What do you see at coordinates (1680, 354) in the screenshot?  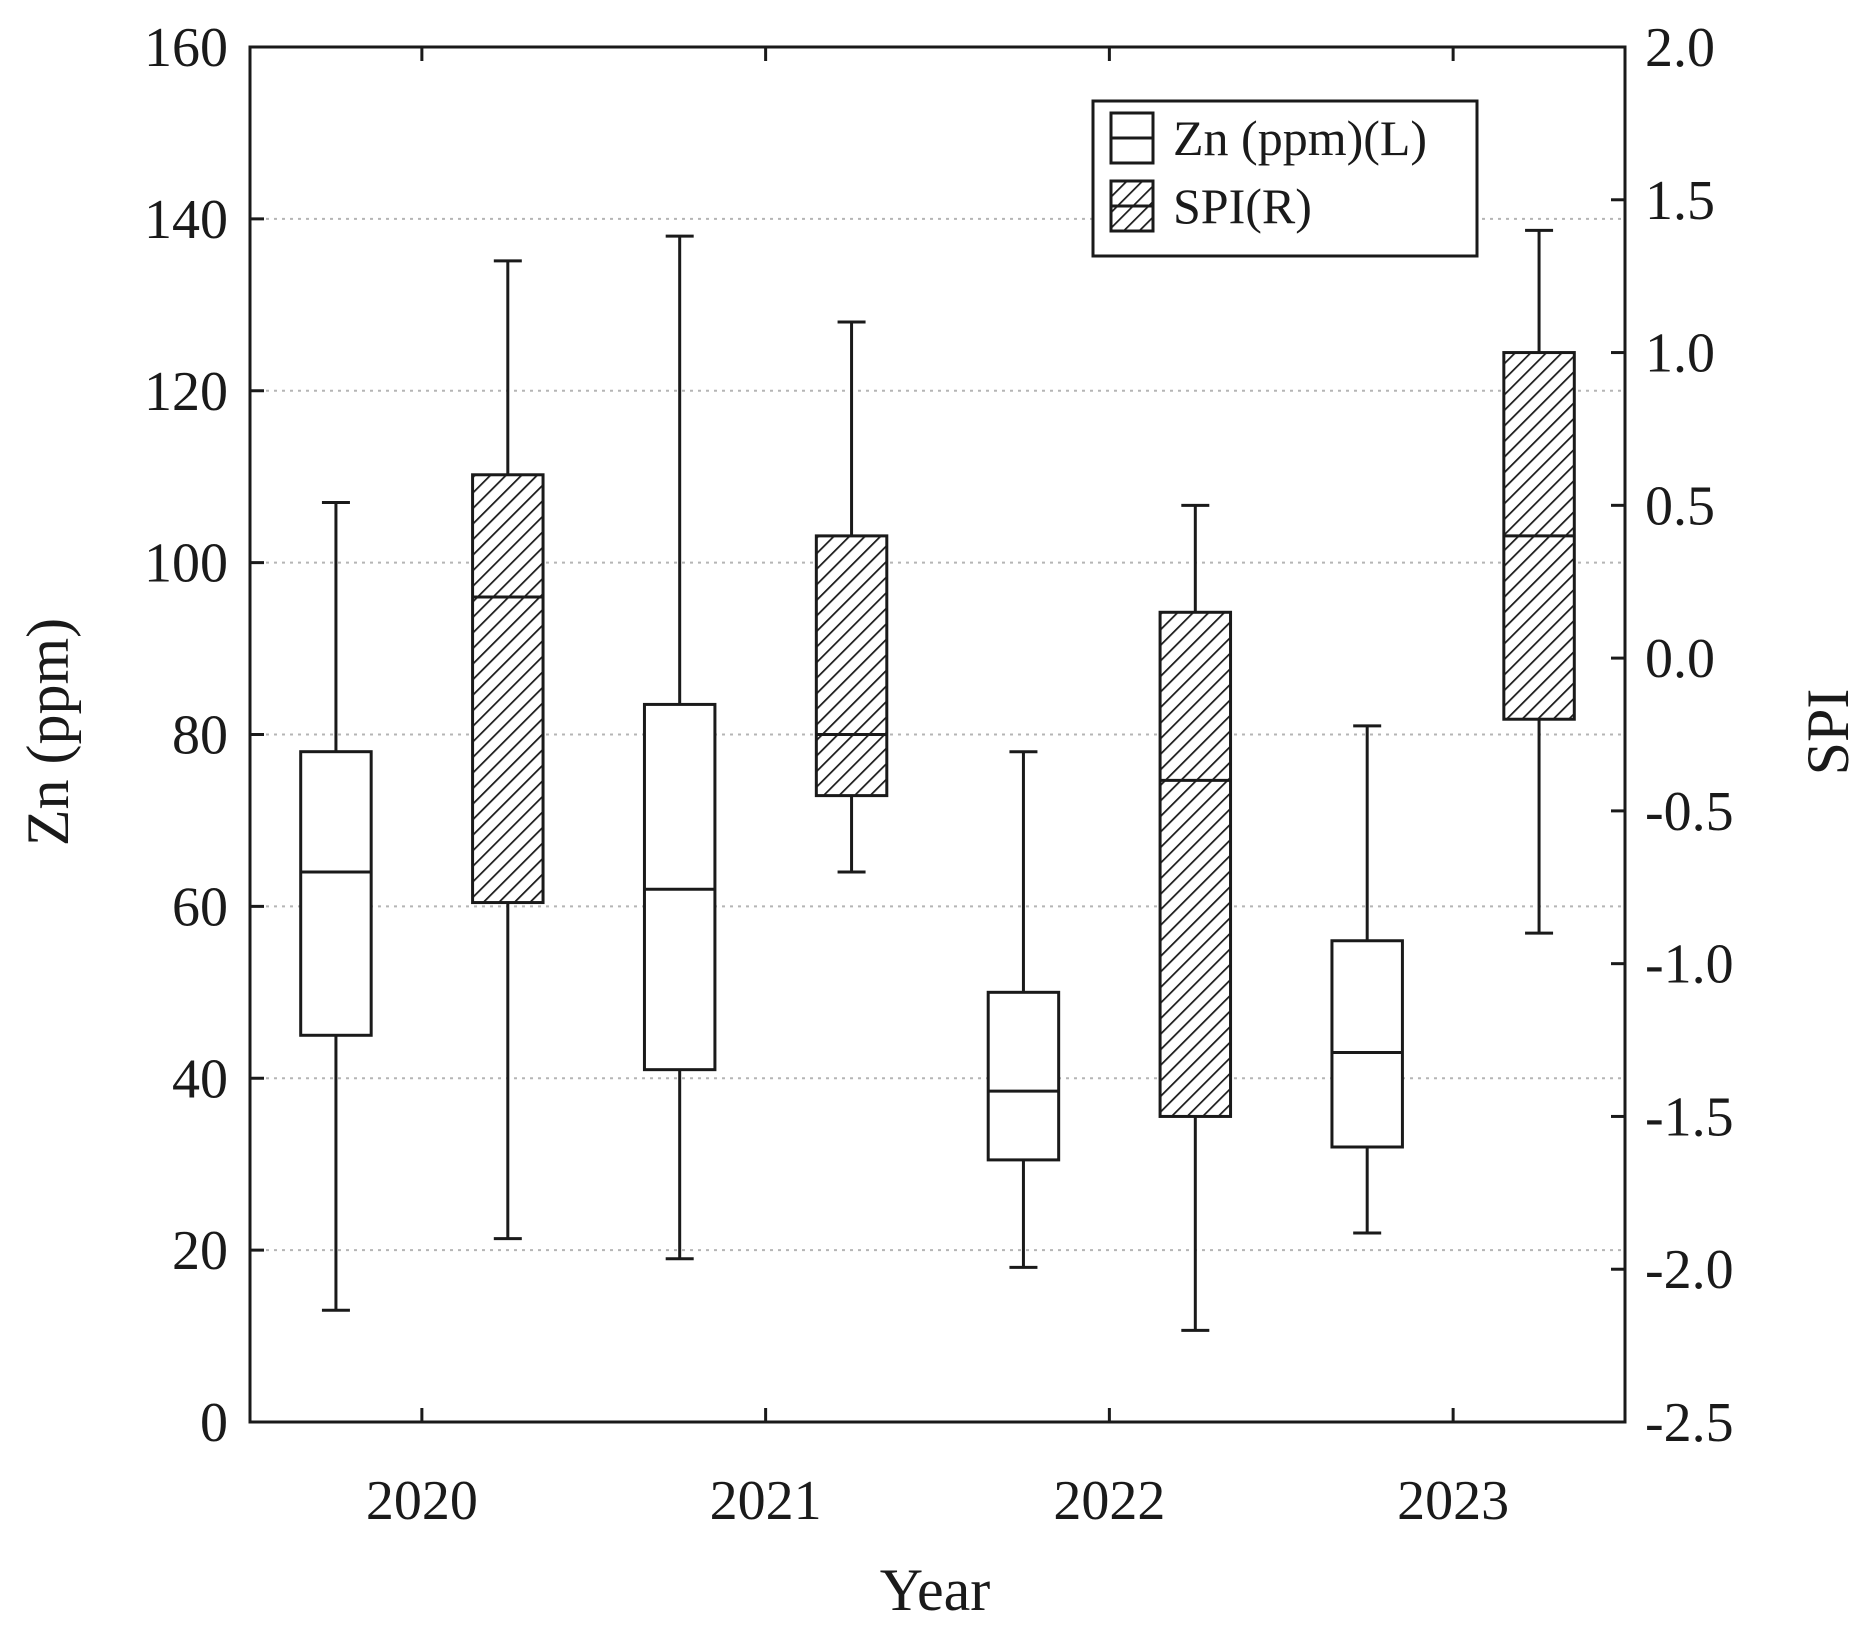 I see `right-tick-label: 1.0` at bounding box center [1680, 354].